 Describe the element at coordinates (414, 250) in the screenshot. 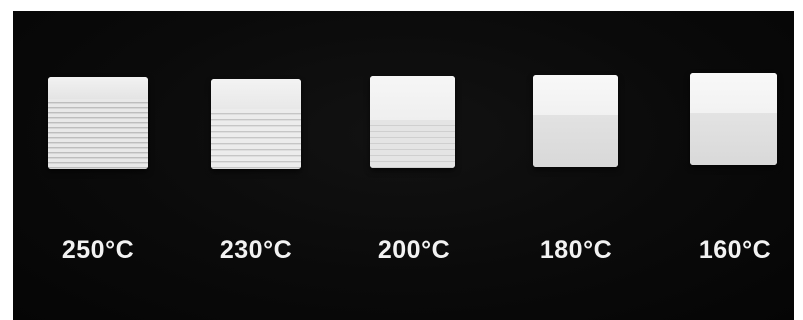

I see `temperature-label-200: 200°C` at that location.